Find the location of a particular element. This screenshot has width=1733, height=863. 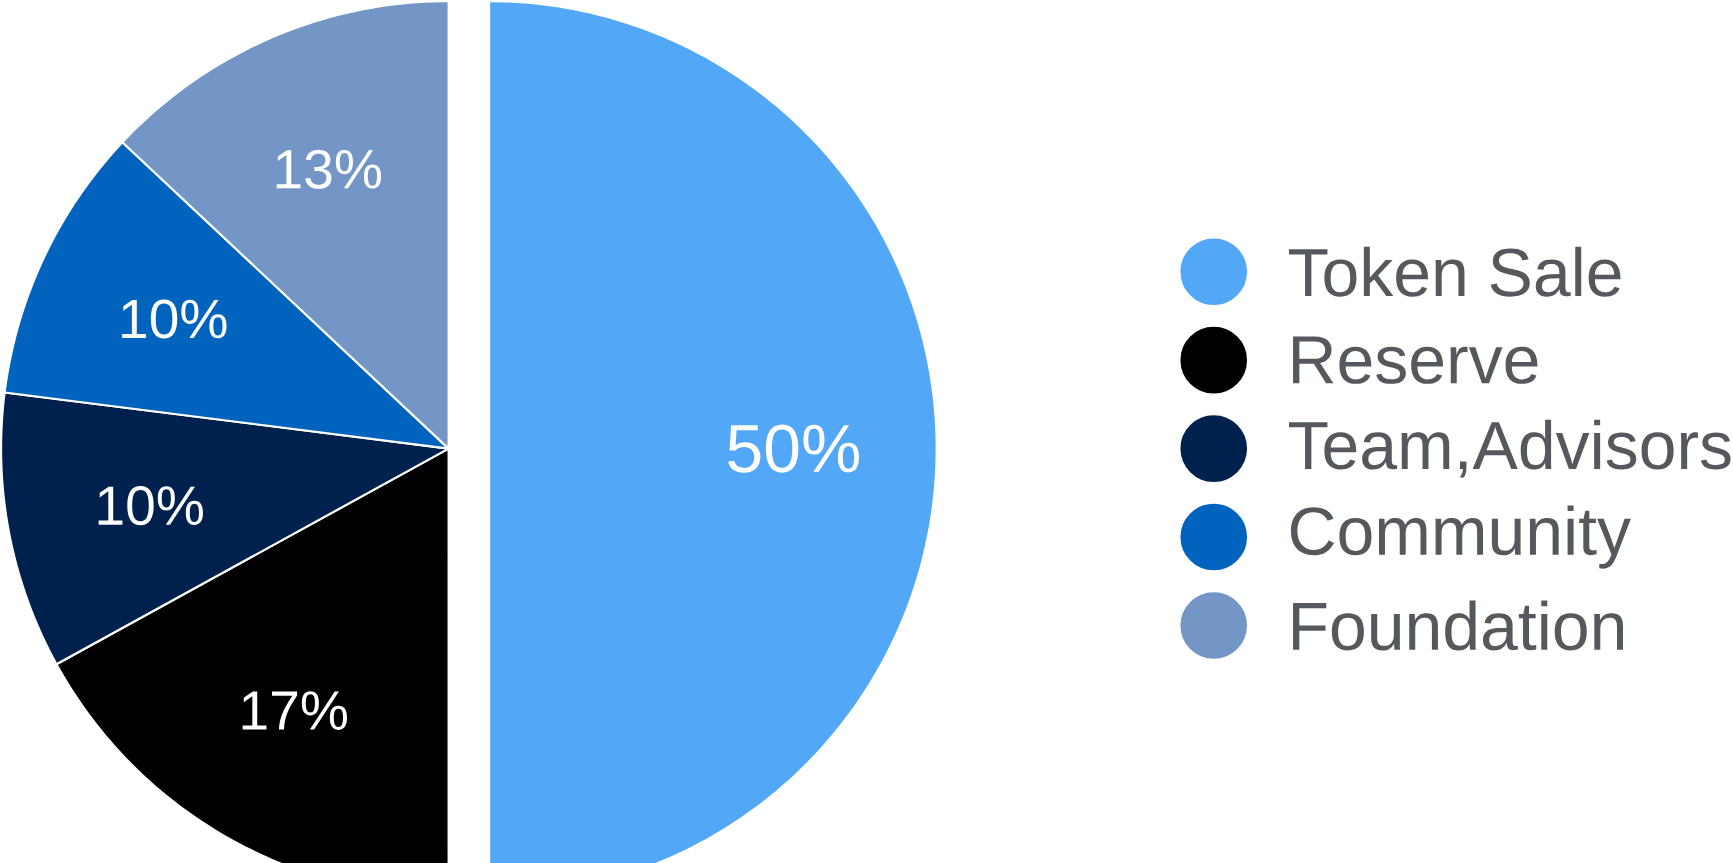

data-label: 17% is located at coordinates (294, 710).